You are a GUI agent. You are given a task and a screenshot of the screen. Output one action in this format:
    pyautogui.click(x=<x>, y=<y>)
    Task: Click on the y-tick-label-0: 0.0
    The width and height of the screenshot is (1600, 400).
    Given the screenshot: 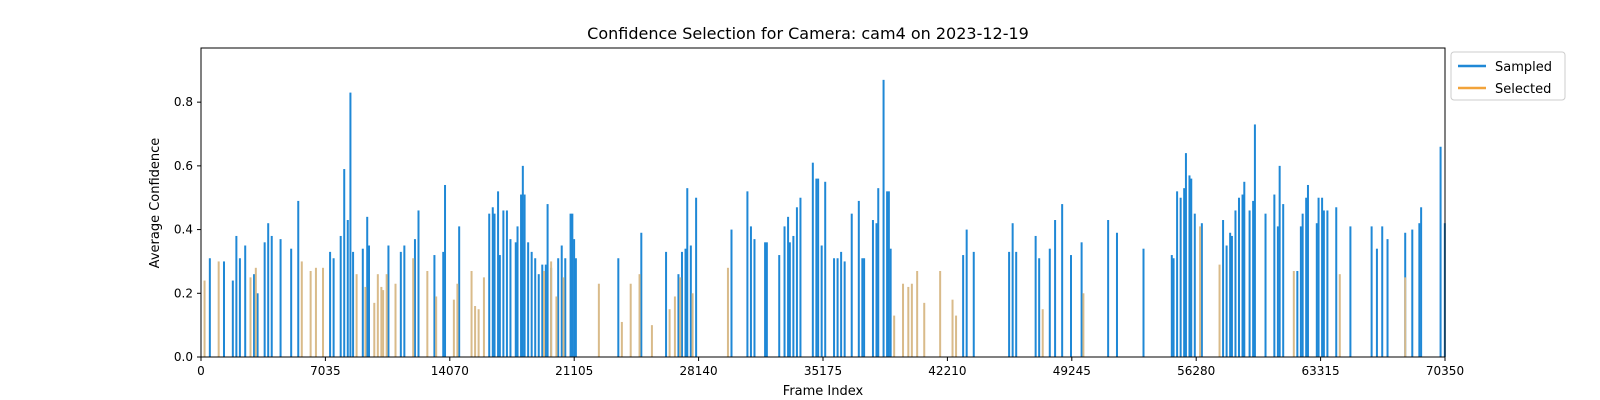 What is the action you would take?
    pyautogui.click(x=183, y=357)
    